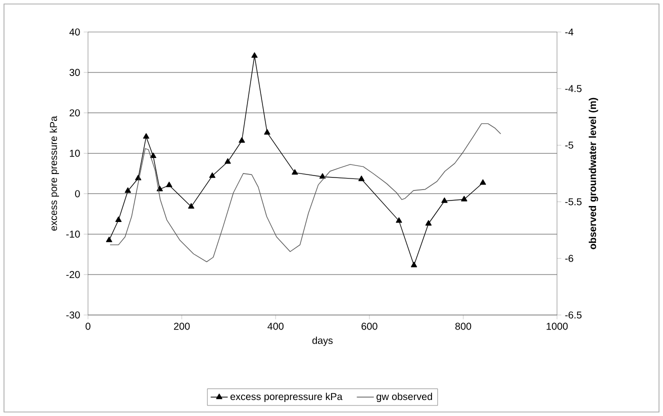 This screenshot has width=663, height=416. I want to click on y-axis-title: excess pore pressure kPa, so click(54, 173).